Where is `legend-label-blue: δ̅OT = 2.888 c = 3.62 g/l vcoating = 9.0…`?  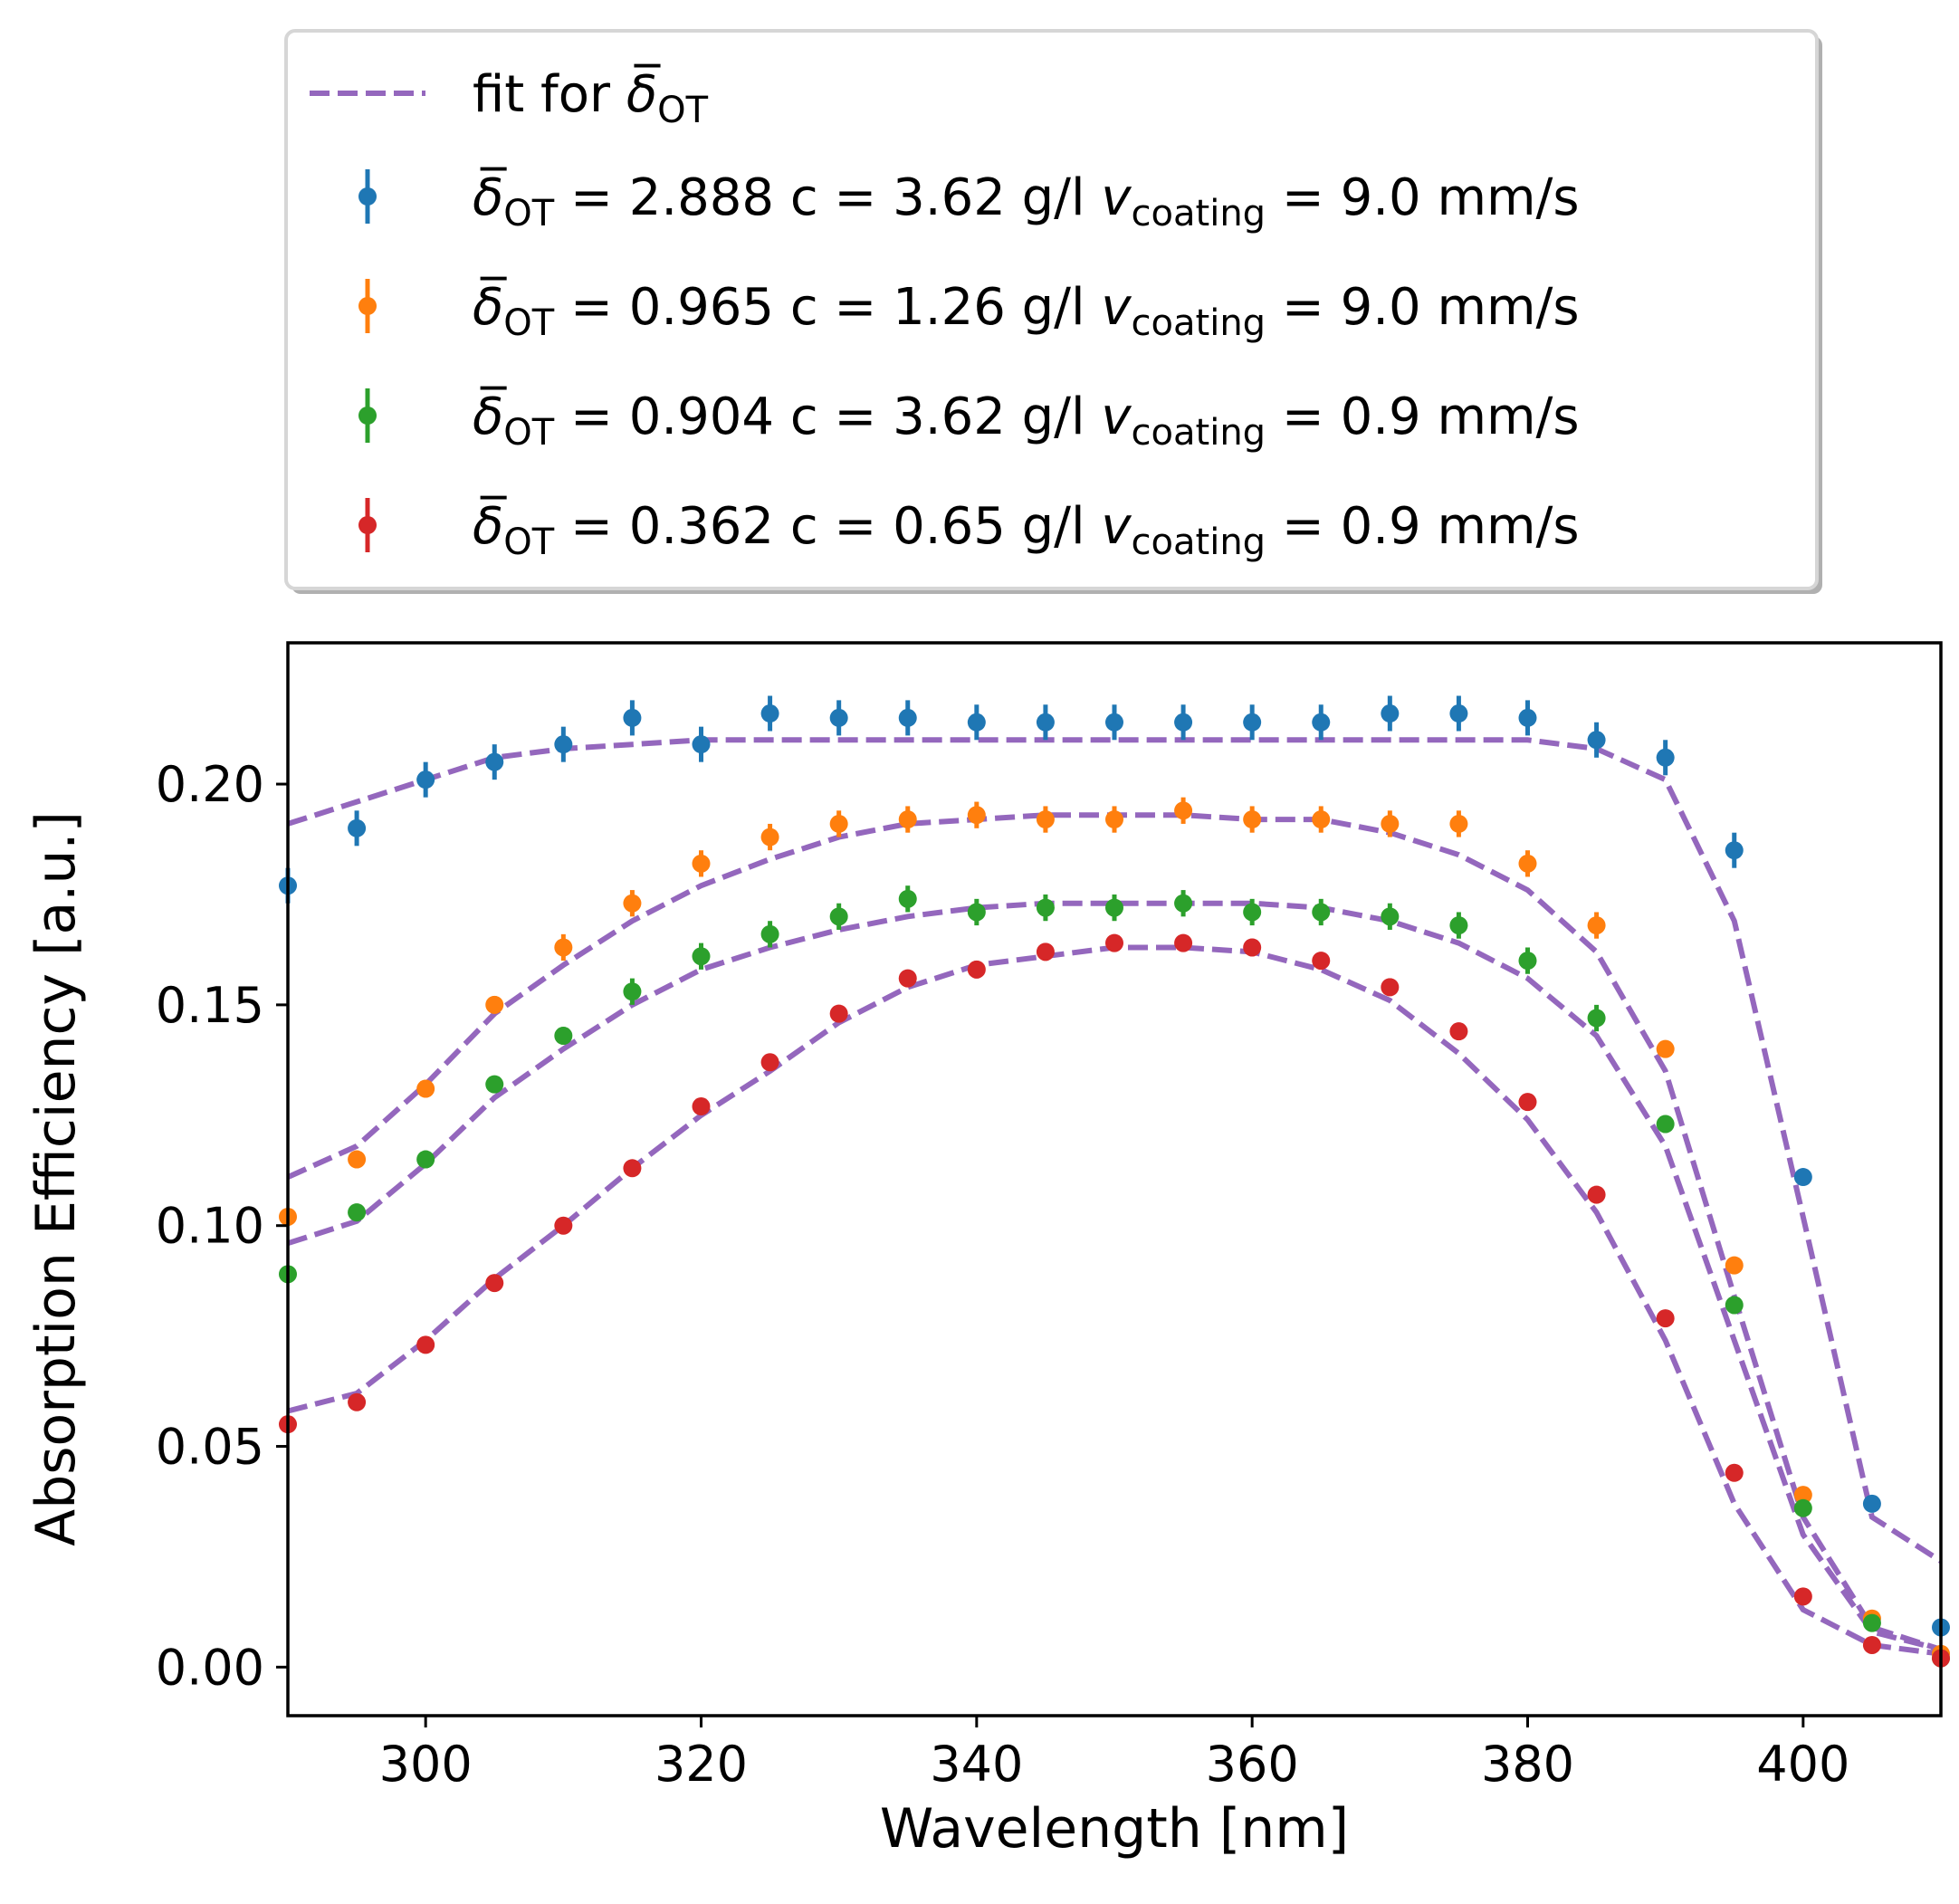
legend-label-blue: δ̅OT = 2.888 c = 3.62 g/l vcoating = 9.0… is located at coordinates (1026, 200).